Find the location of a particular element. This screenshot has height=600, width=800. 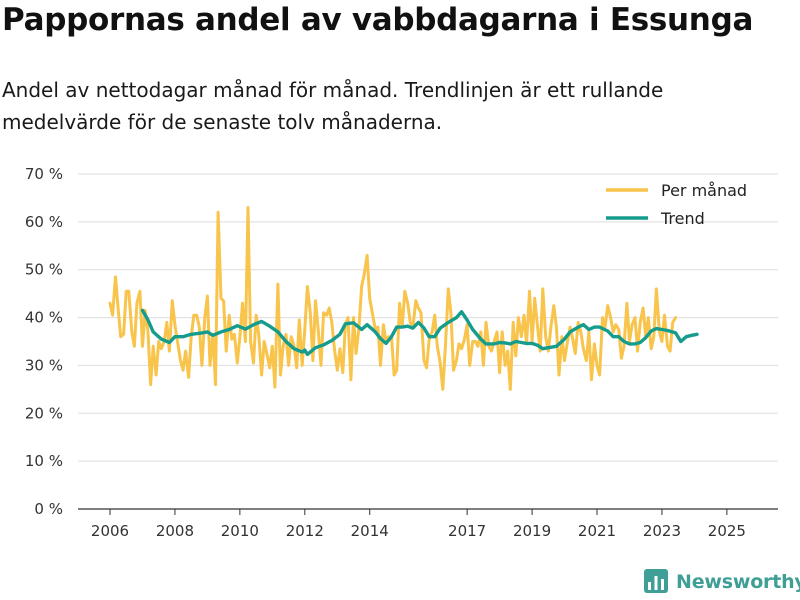

bar-chart-logo-icon is located at coordinates (656, 581).